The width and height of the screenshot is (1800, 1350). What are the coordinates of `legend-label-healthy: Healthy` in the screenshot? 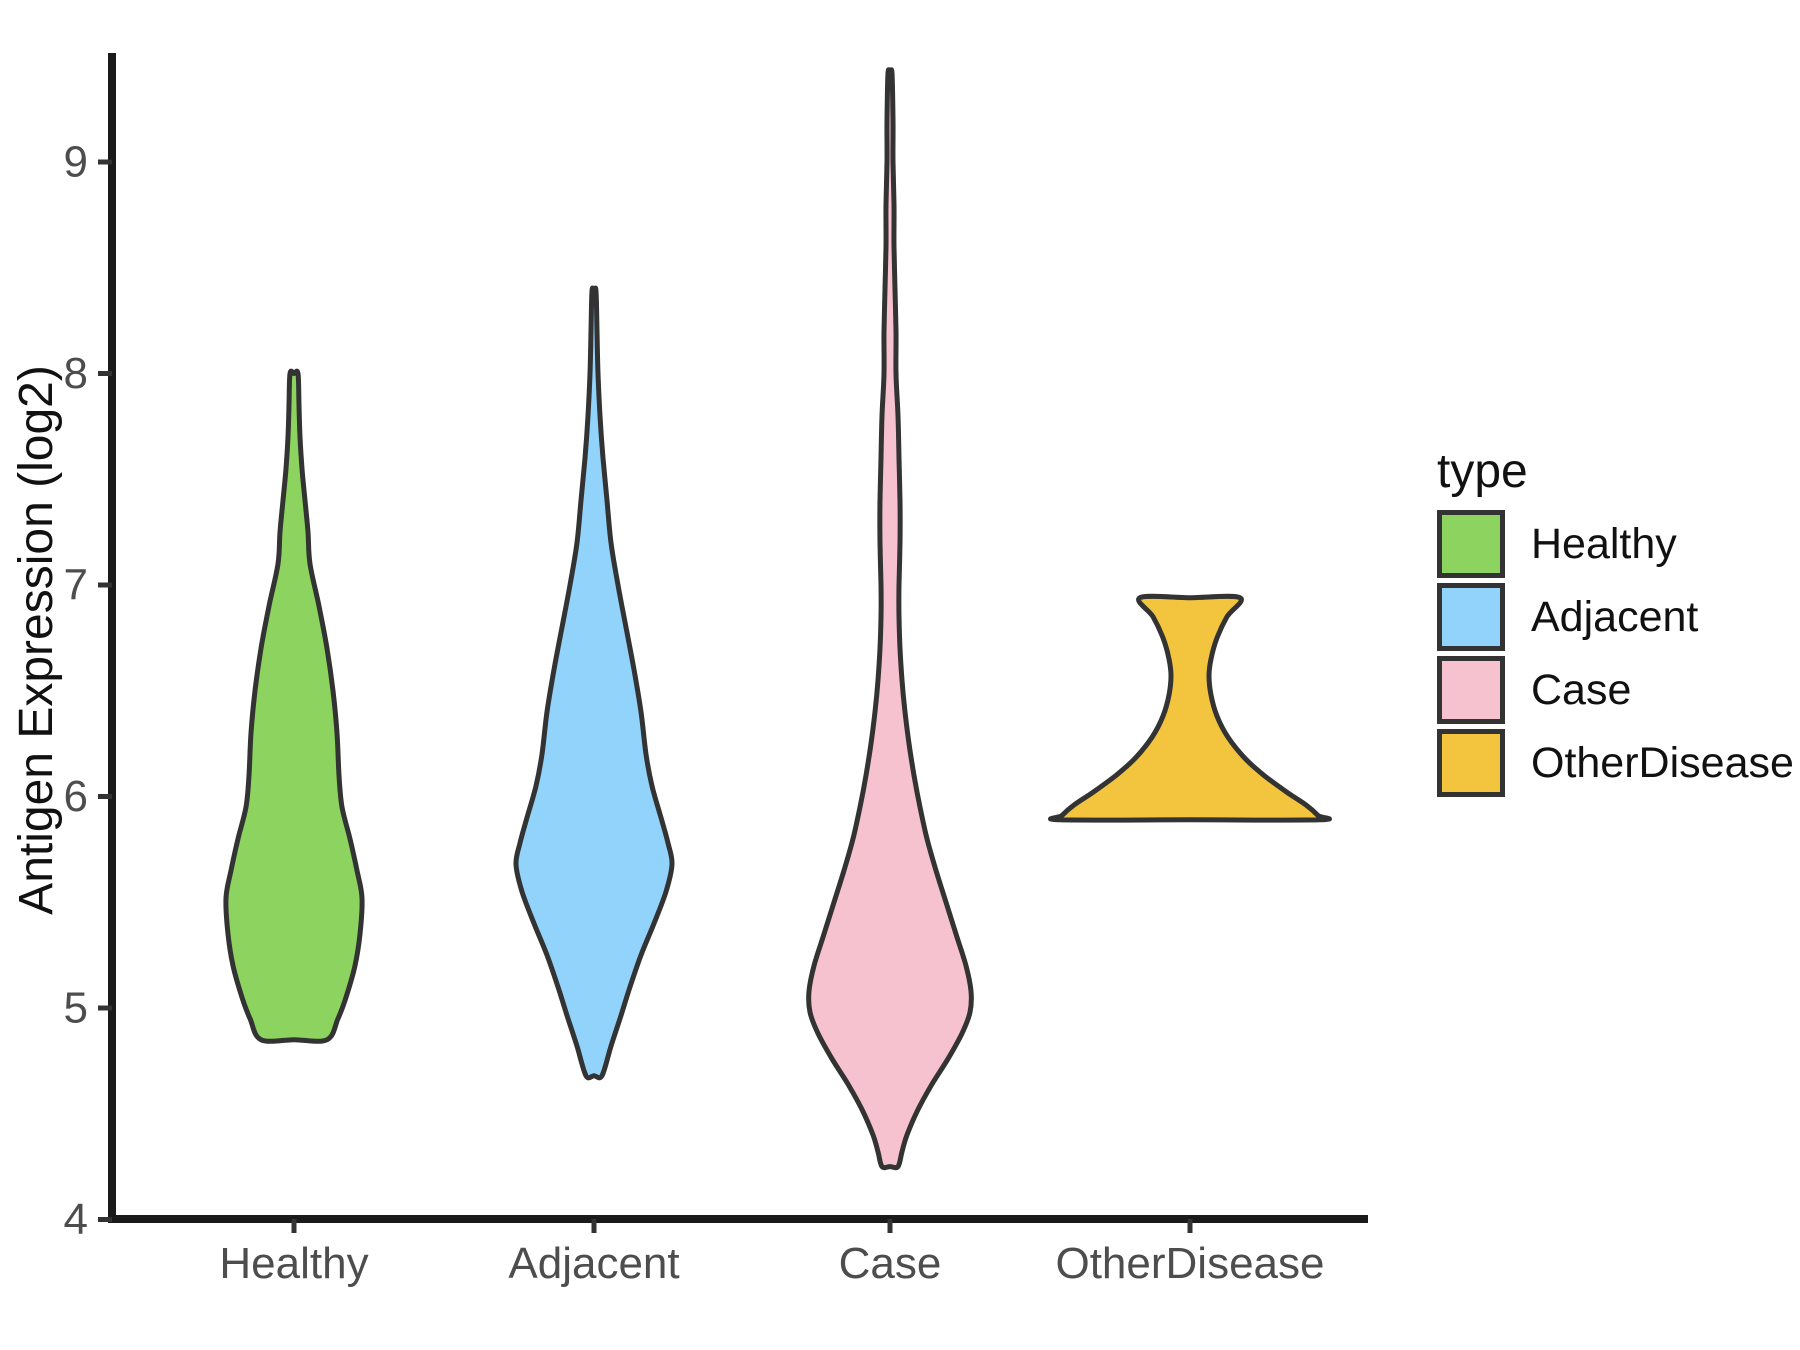 It's located at (1604, 543).